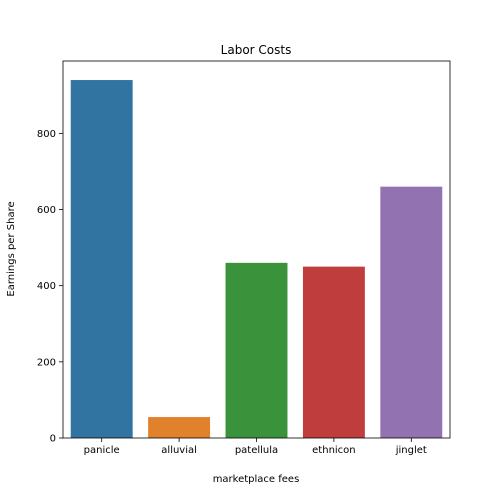 The height and width of the screenshot is (500, 500). I want to click on x-tick-label: ethnicon, so click(333, 450).